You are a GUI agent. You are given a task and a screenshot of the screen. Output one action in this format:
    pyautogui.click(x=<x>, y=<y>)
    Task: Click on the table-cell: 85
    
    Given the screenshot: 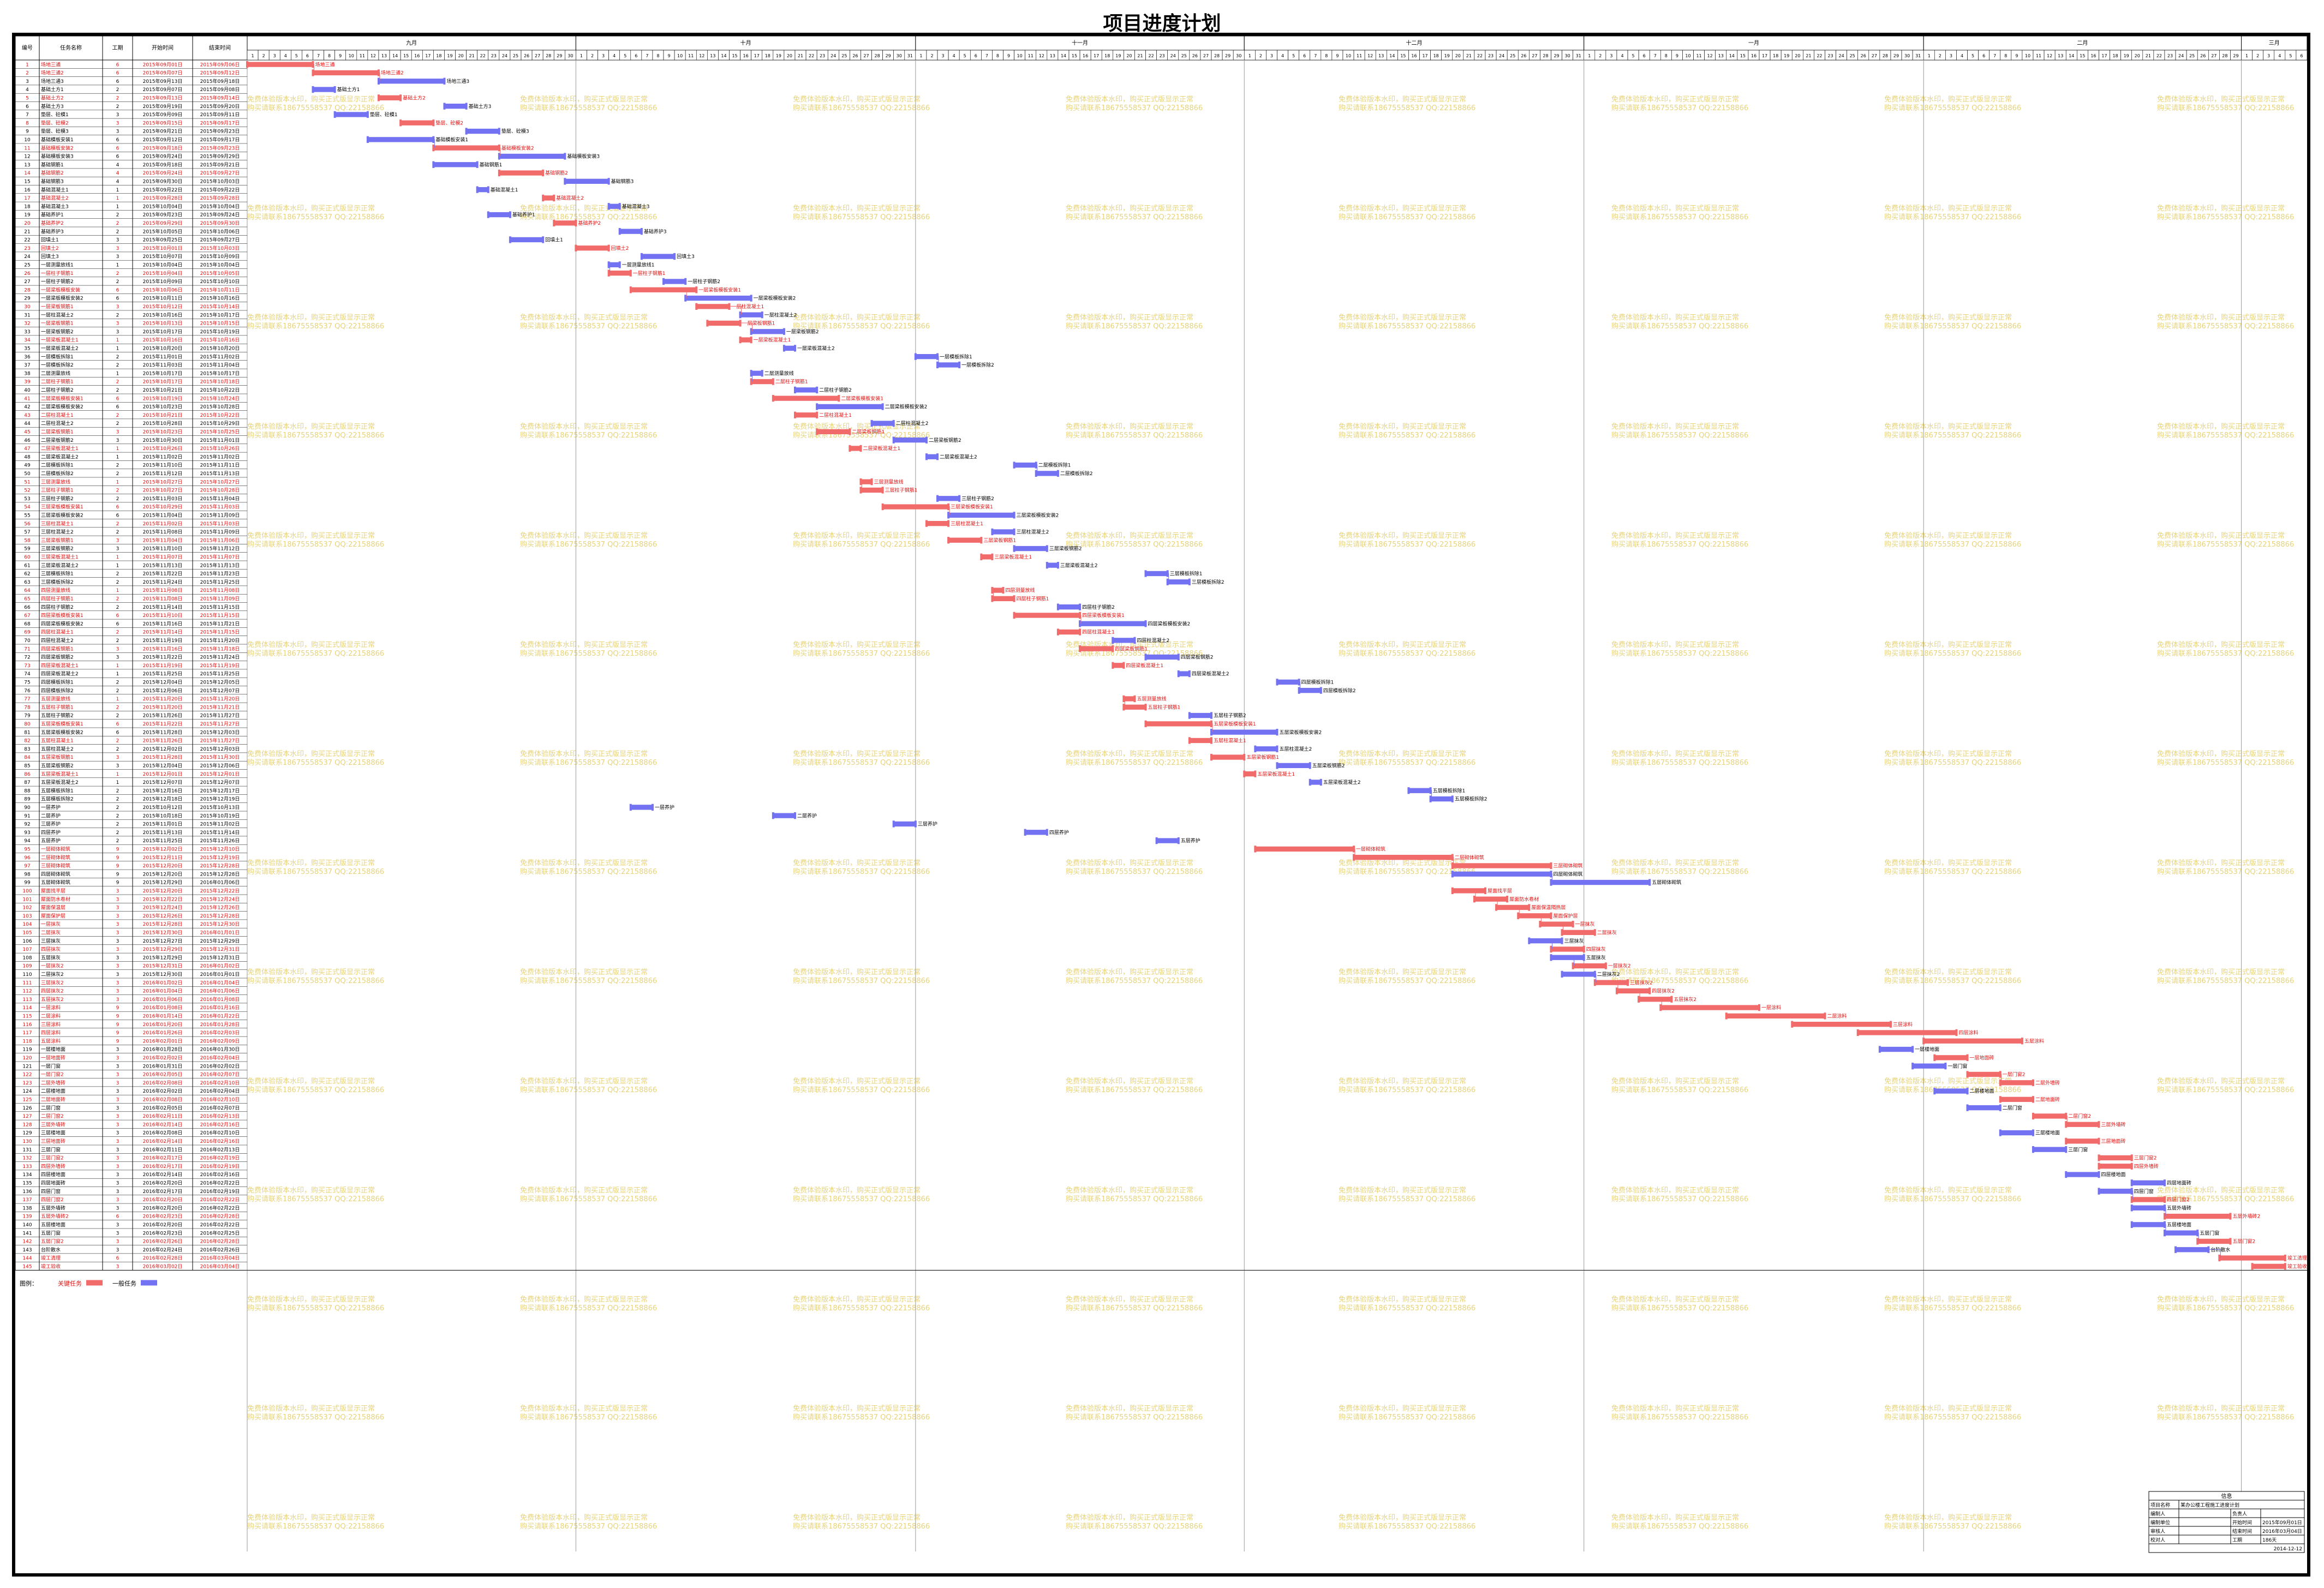 What is the action you would take?
    pyautogui.click(x=27, y=766)
    